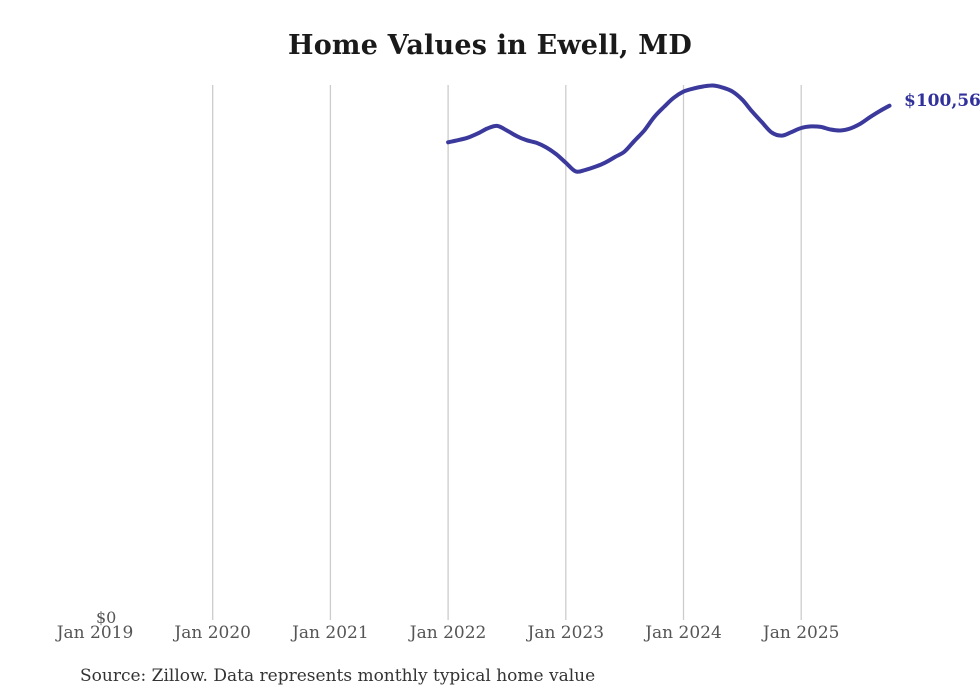 This screenshot has width=980, height=699. What do you see at coordinates (942, 101) in the screenshot?
I see `latest-value-label: $100,560` at bounding box center [942, 101].